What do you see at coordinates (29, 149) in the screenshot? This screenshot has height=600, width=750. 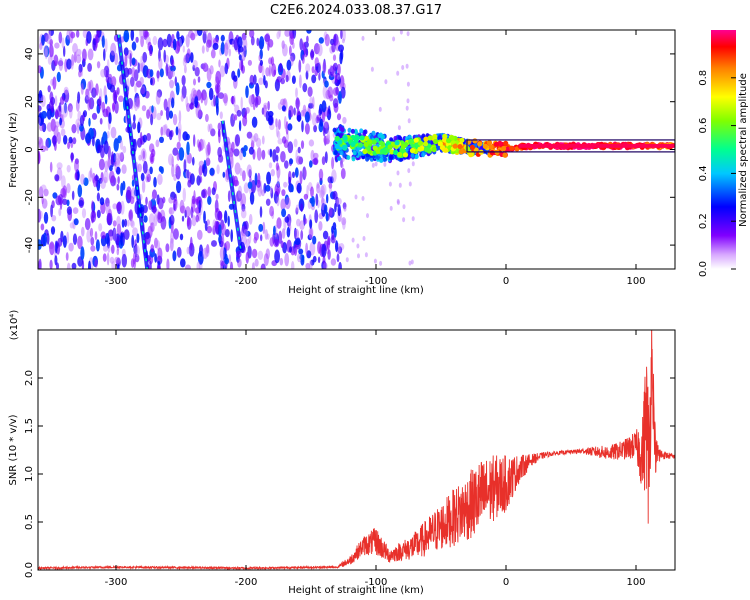 I see `y-tick-label: 0` at bounding box center [29, 149].